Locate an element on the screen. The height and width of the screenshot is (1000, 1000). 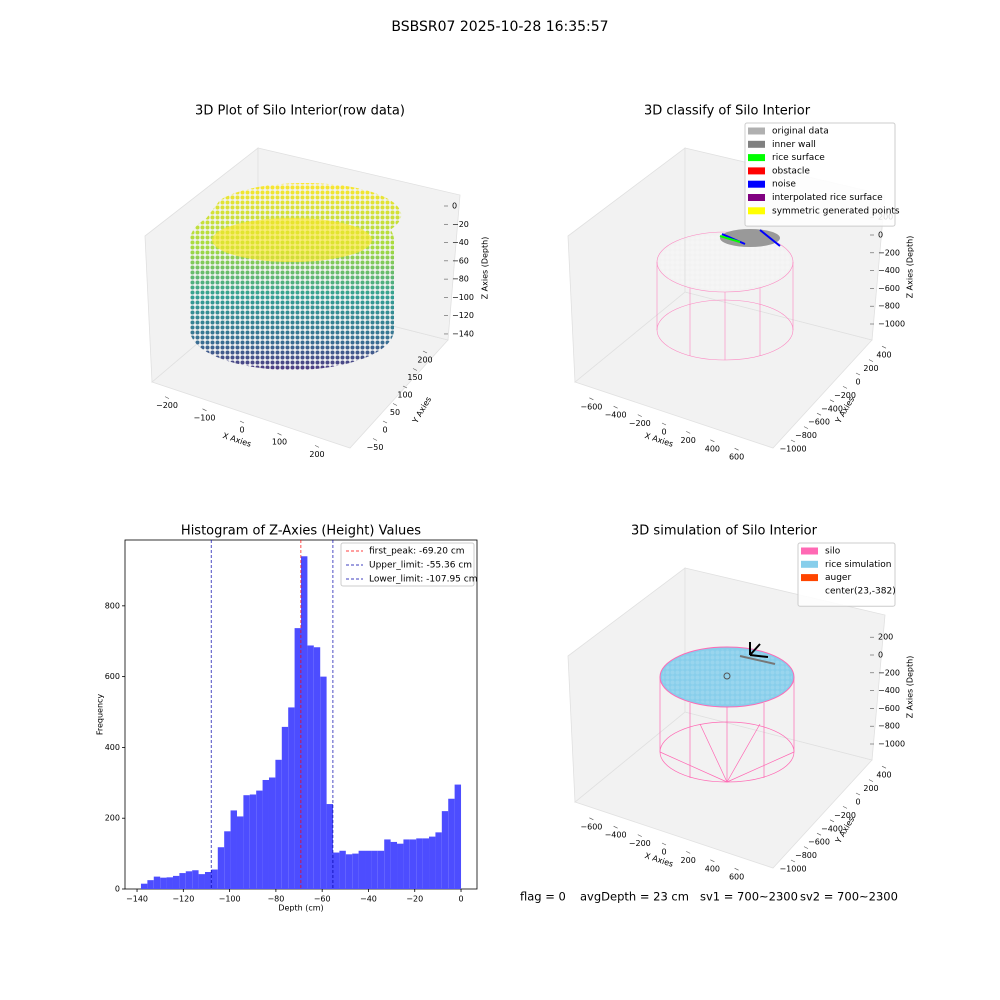
legend-label: symmetric generated points is located at coordinates (836, 211).